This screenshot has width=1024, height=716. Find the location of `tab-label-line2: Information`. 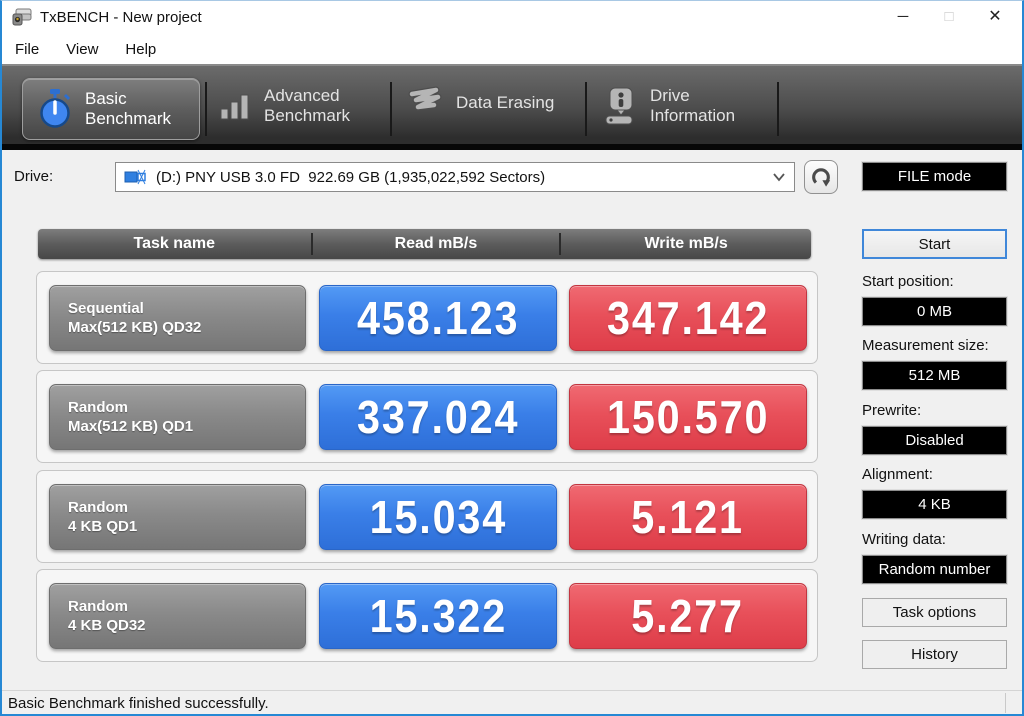

tab-label-line2: Information is located at coordinates (693, 115).